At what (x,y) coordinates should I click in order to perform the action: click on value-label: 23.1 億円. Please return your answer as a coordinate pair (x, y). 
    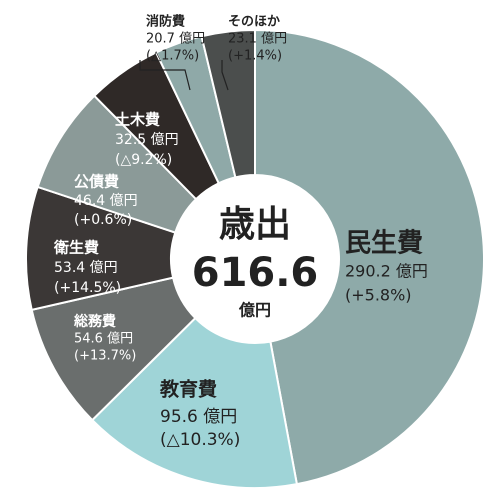
    Looking at the image, I should click on (257, 39).